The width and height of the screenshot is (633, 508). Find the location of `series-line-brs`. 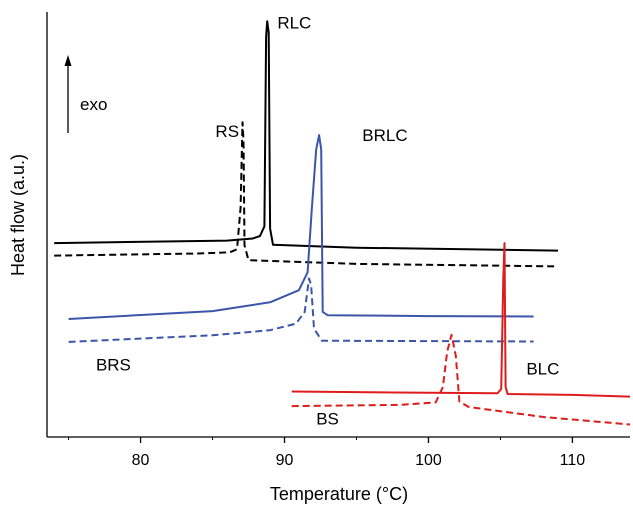

series-line-brs is located at coordinates (301, 310).